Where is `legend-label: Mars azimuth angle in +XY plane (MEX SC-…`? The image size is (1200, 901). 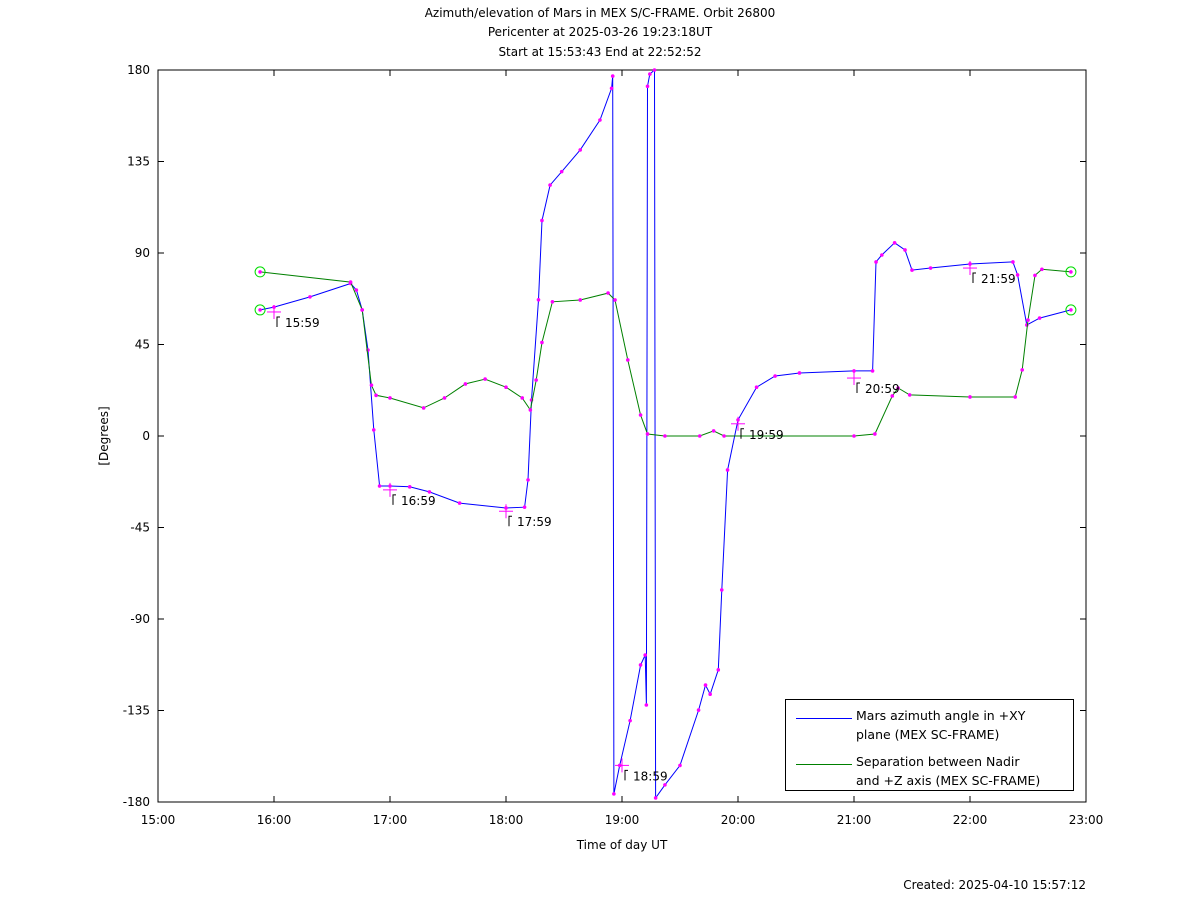 legend-label: Mars azimuth angle in +XY plane (MEX SC-… is located at coordinates (941, 725).